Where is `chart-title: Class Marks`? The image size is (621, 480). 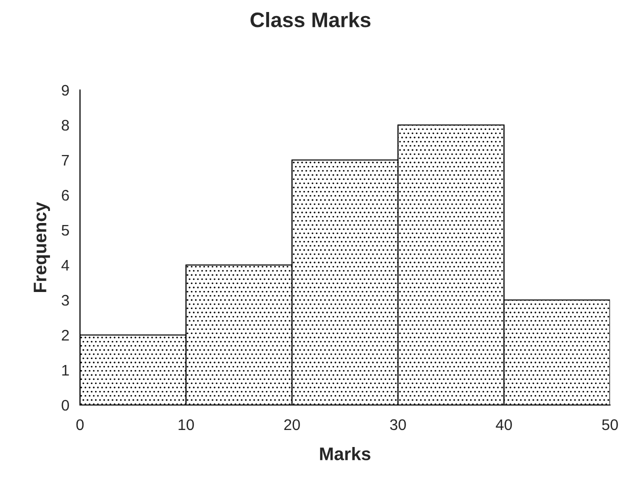
chart-title: Class Marks is located at coordinates (310, 20).